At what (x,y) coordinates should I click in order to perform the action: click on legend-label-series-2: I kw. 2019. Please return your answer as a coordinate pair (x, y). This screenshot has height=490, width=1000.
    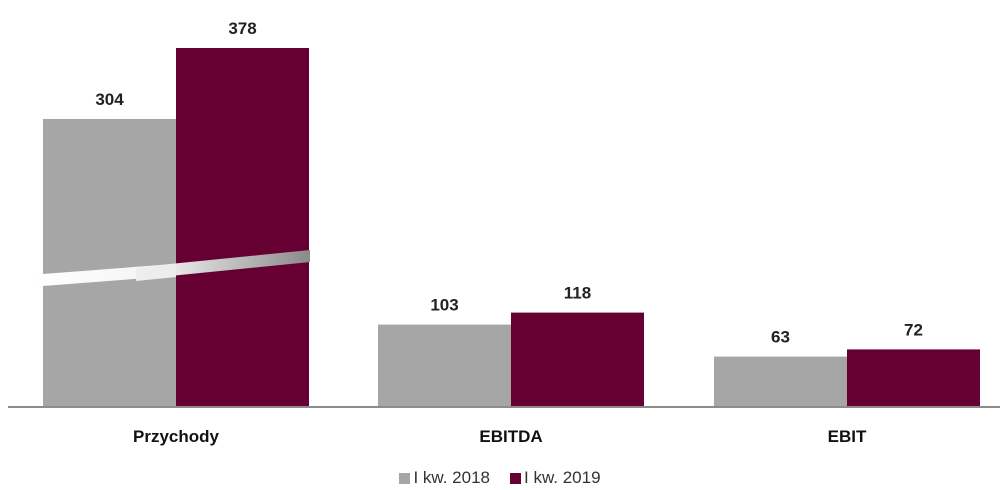
    Looking at the image, I should click on (562, 477).